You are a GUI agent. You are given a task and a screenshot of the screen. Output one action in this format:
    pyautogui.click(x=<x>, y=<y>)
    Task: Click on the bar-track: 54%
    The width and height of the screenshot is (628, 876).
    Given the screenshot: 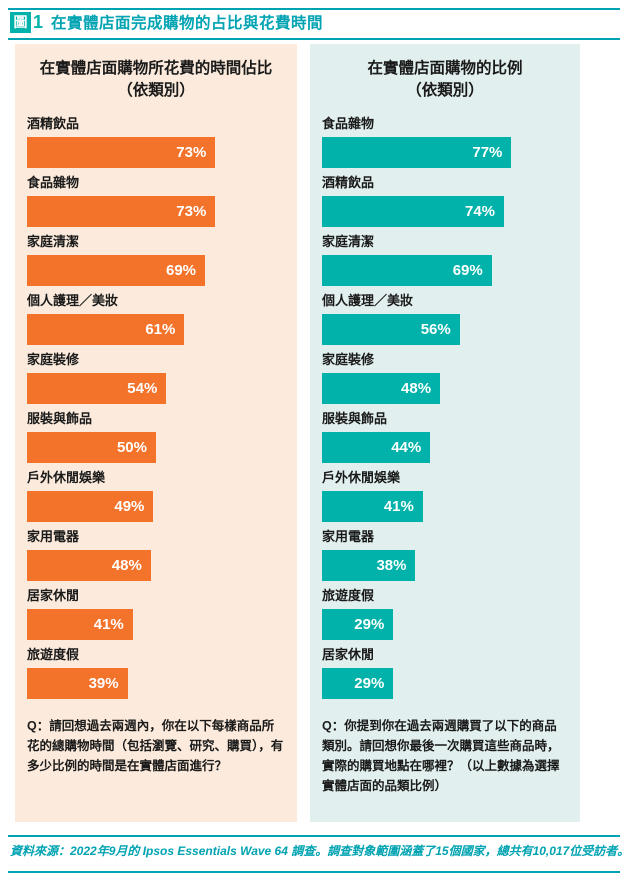 What is the action you would take?
    pyautogui.click(x=156, y=389)
    